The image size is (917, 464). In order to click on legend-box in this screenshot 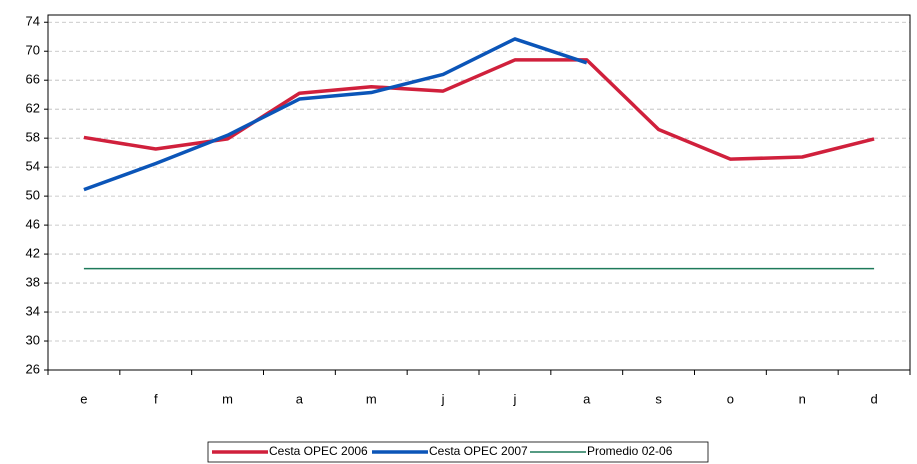, I will do `click(458, 452)`.